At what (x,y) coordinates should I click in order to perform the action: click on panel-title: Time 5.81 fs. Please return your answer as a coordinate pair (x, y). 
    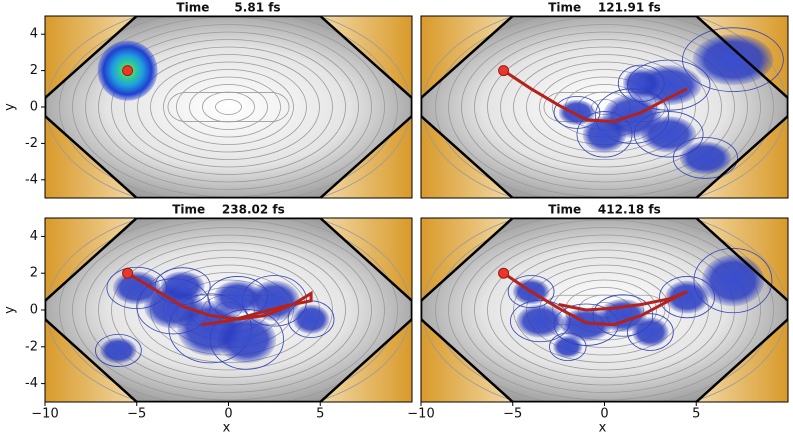
    Looking at the image, I should click on (228, 8).